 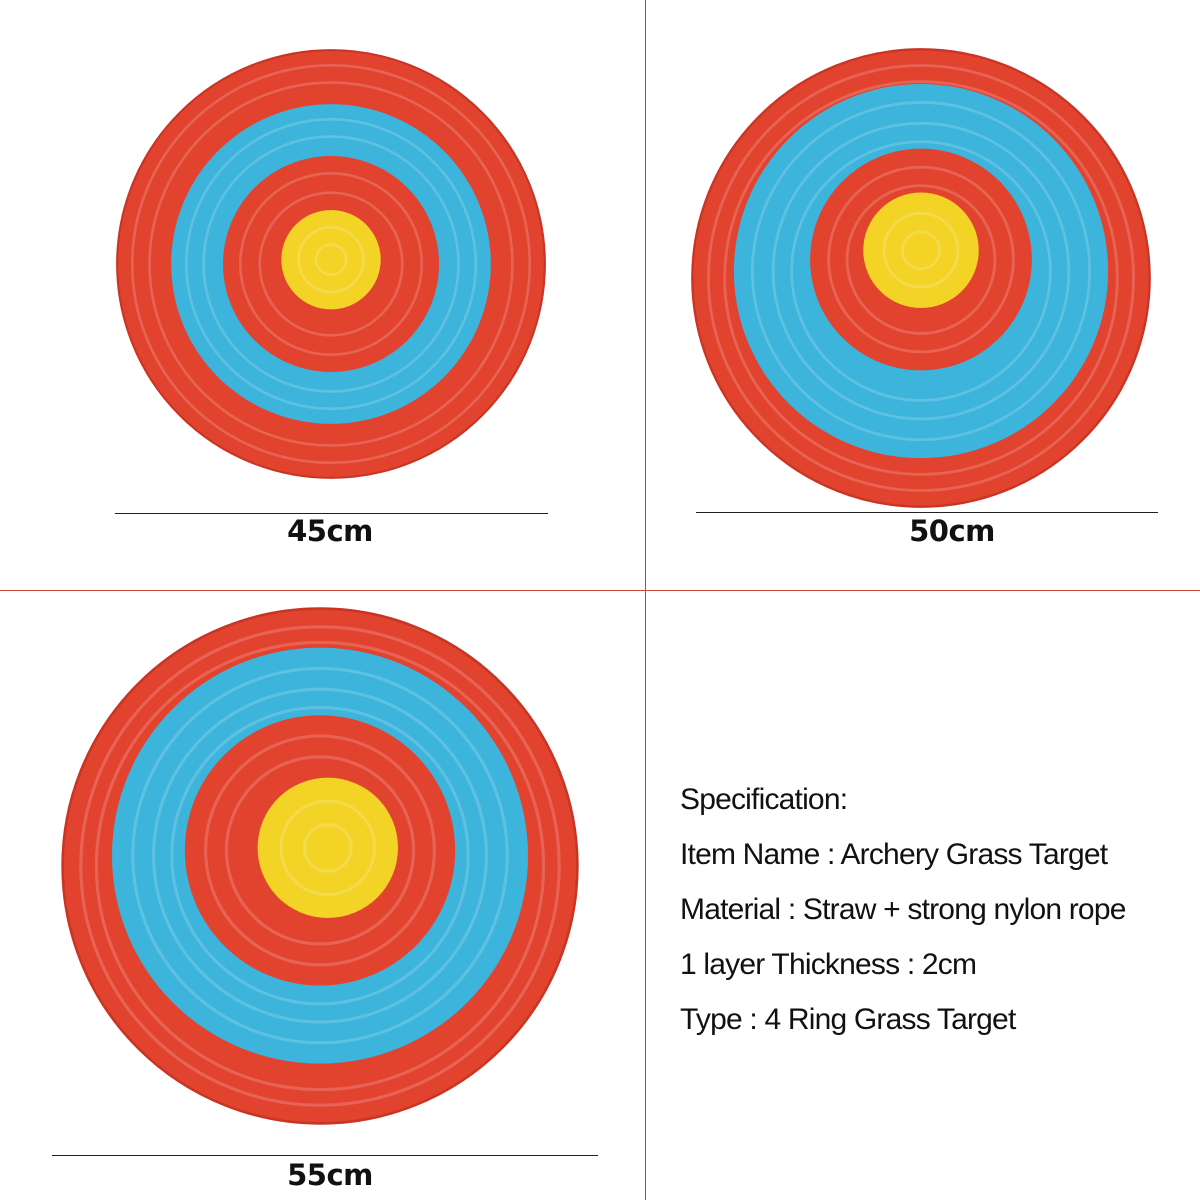 What do you see at coordinates (645, 600) in the screenshot?
I see `vertical-divider` at bounding box center [645, 600].